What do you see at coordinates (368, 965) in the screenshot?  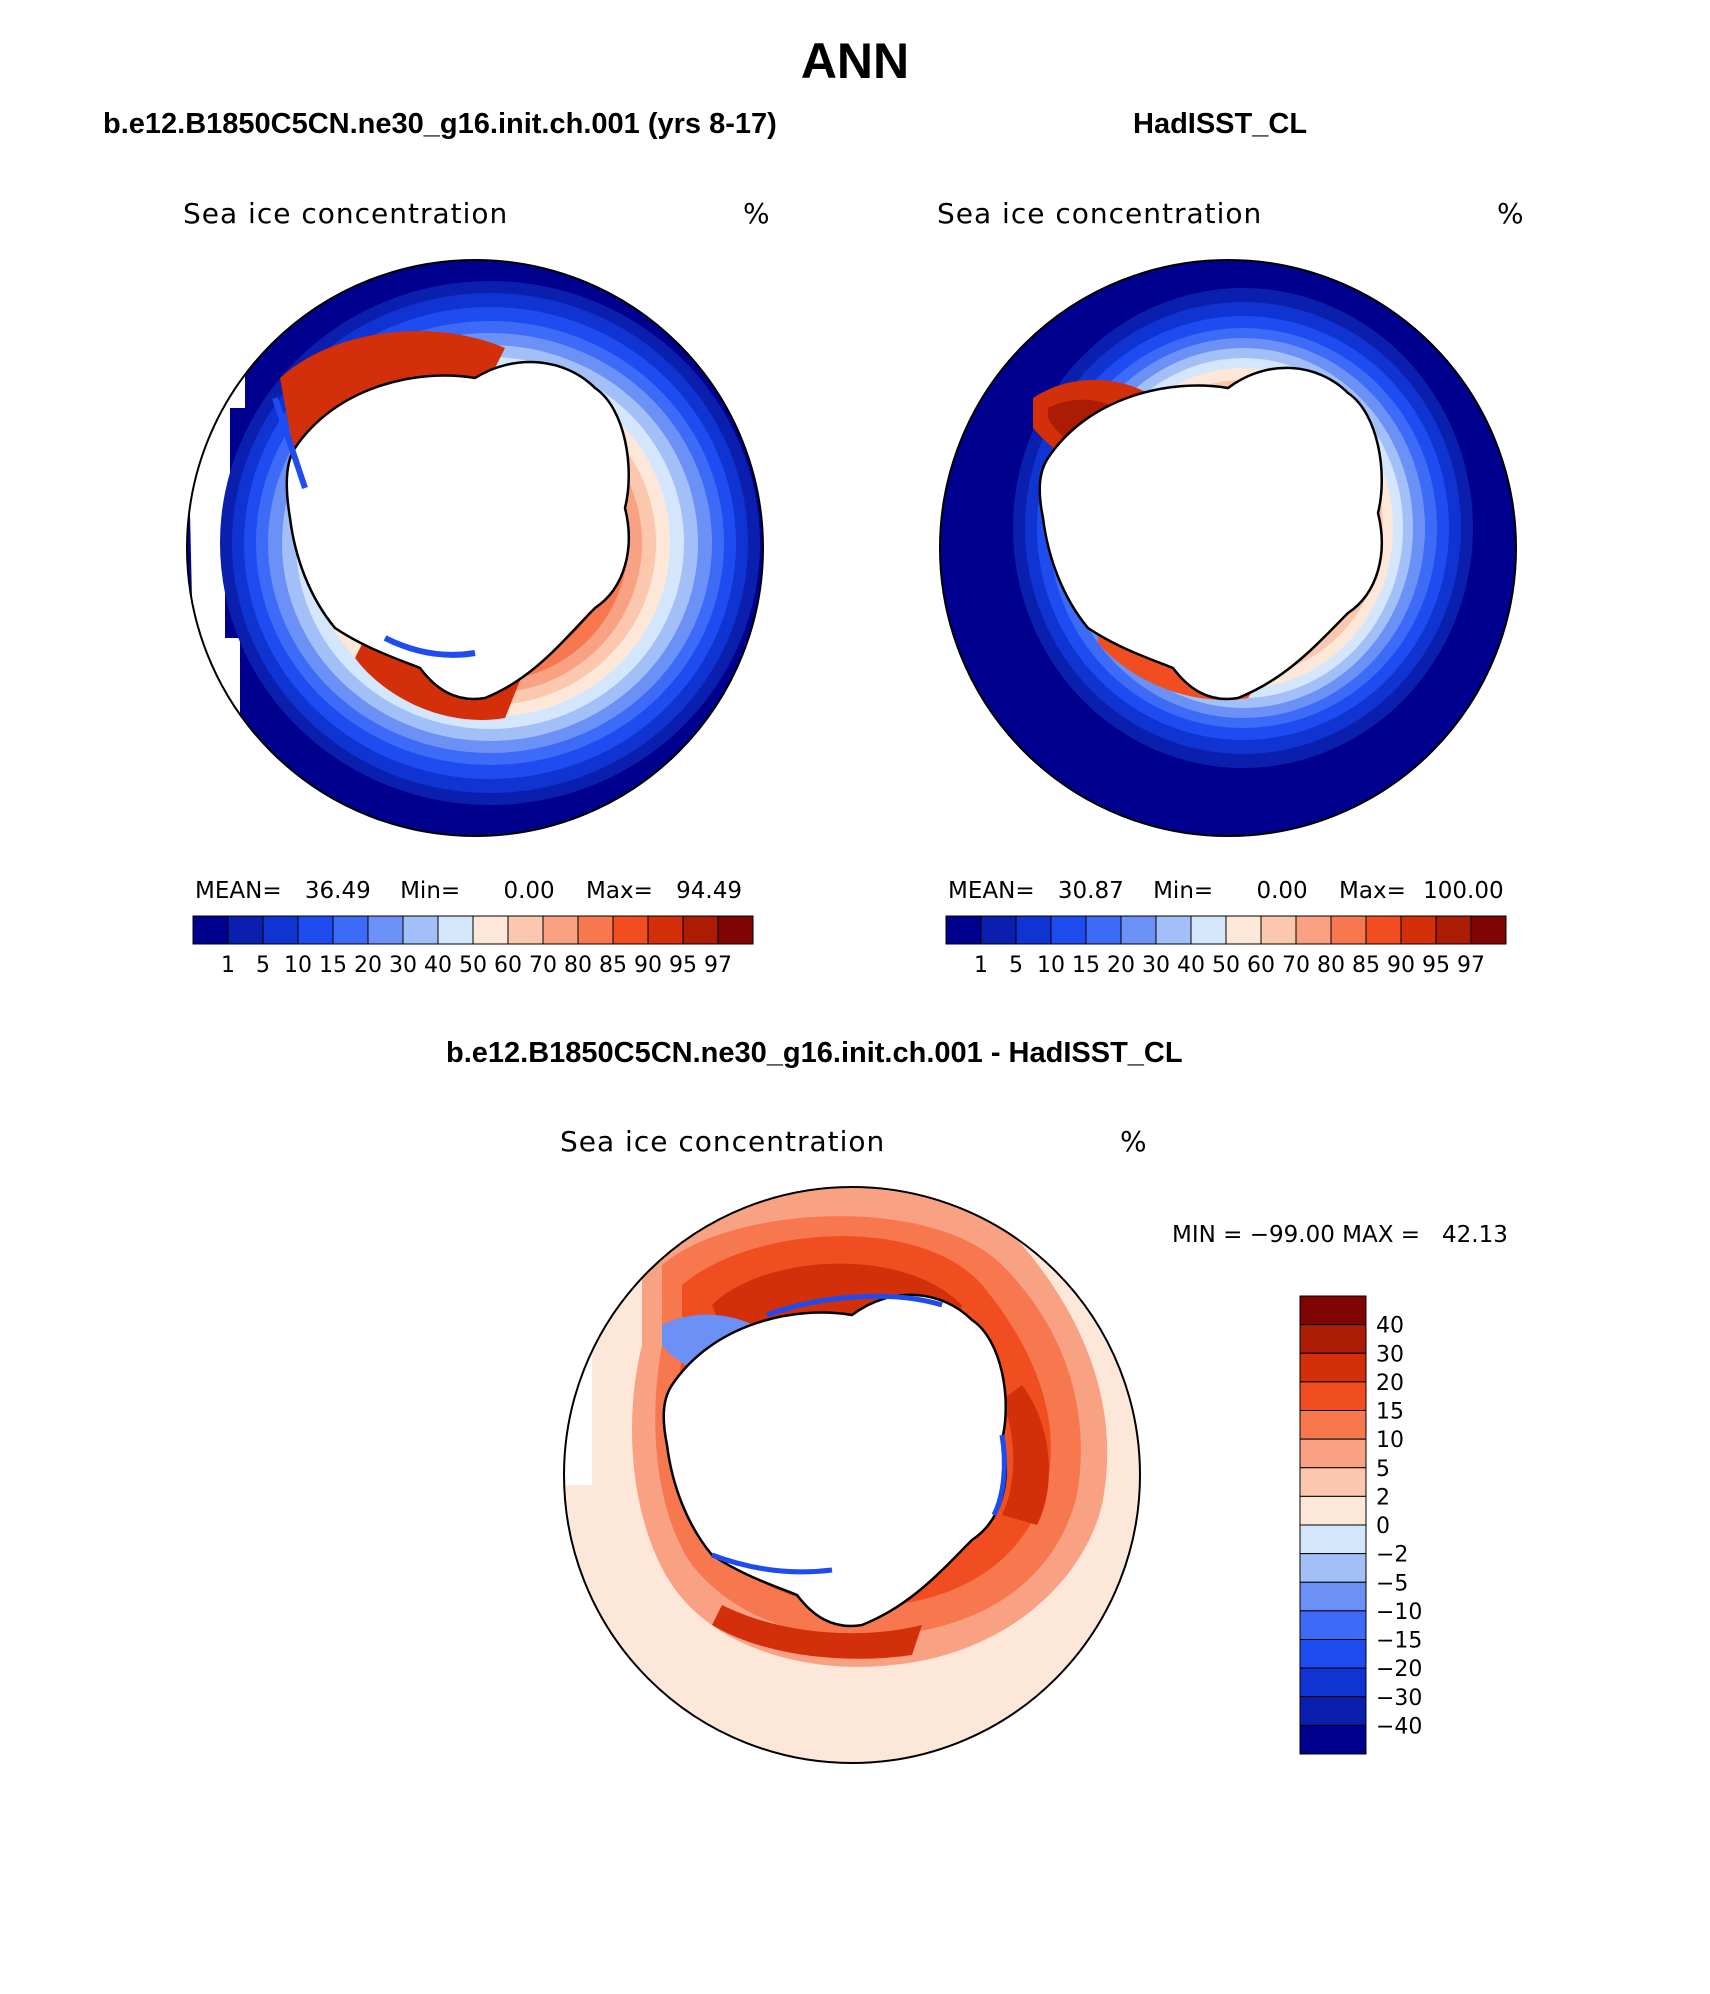 I see `left-colorbar-tick-label: 20` at bounding box center [368, 965].